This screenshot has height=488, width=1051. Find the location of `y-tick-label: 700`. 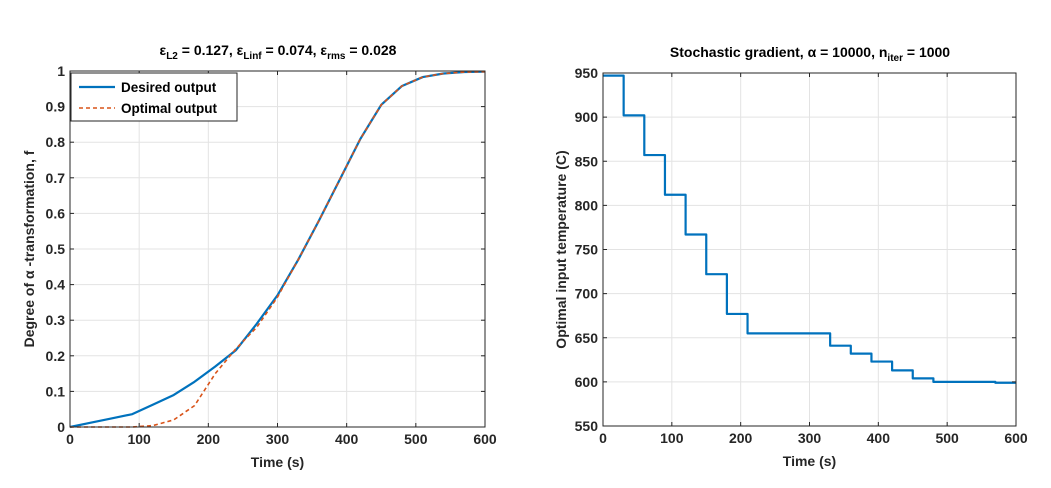

y-tick-label: 700 is located at coordinates (587, 294).